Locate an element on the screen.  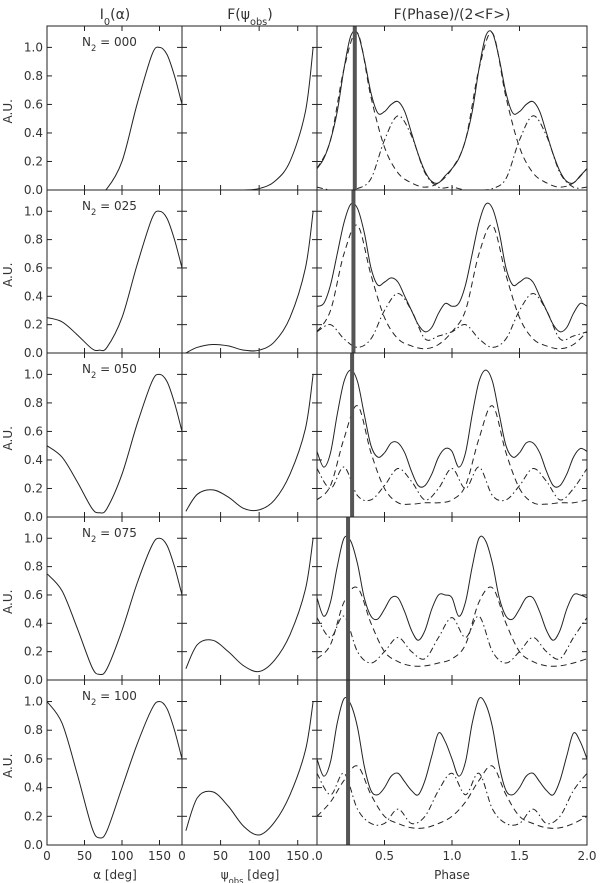
panel-frame-c1-r4 is located at coordinates (249, 762).